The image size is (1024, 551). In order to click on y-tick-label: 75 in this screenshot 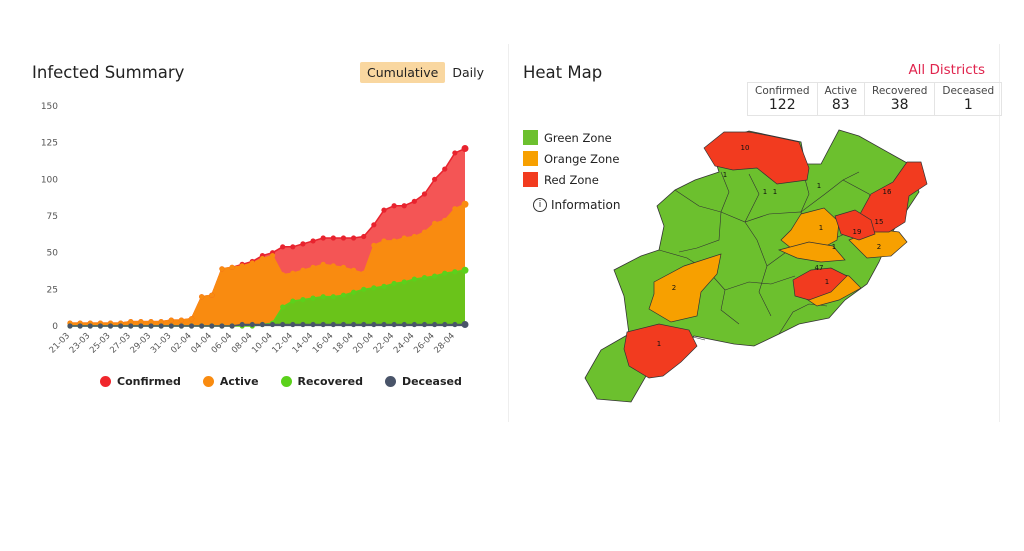, I will do `click(52, 217)`.